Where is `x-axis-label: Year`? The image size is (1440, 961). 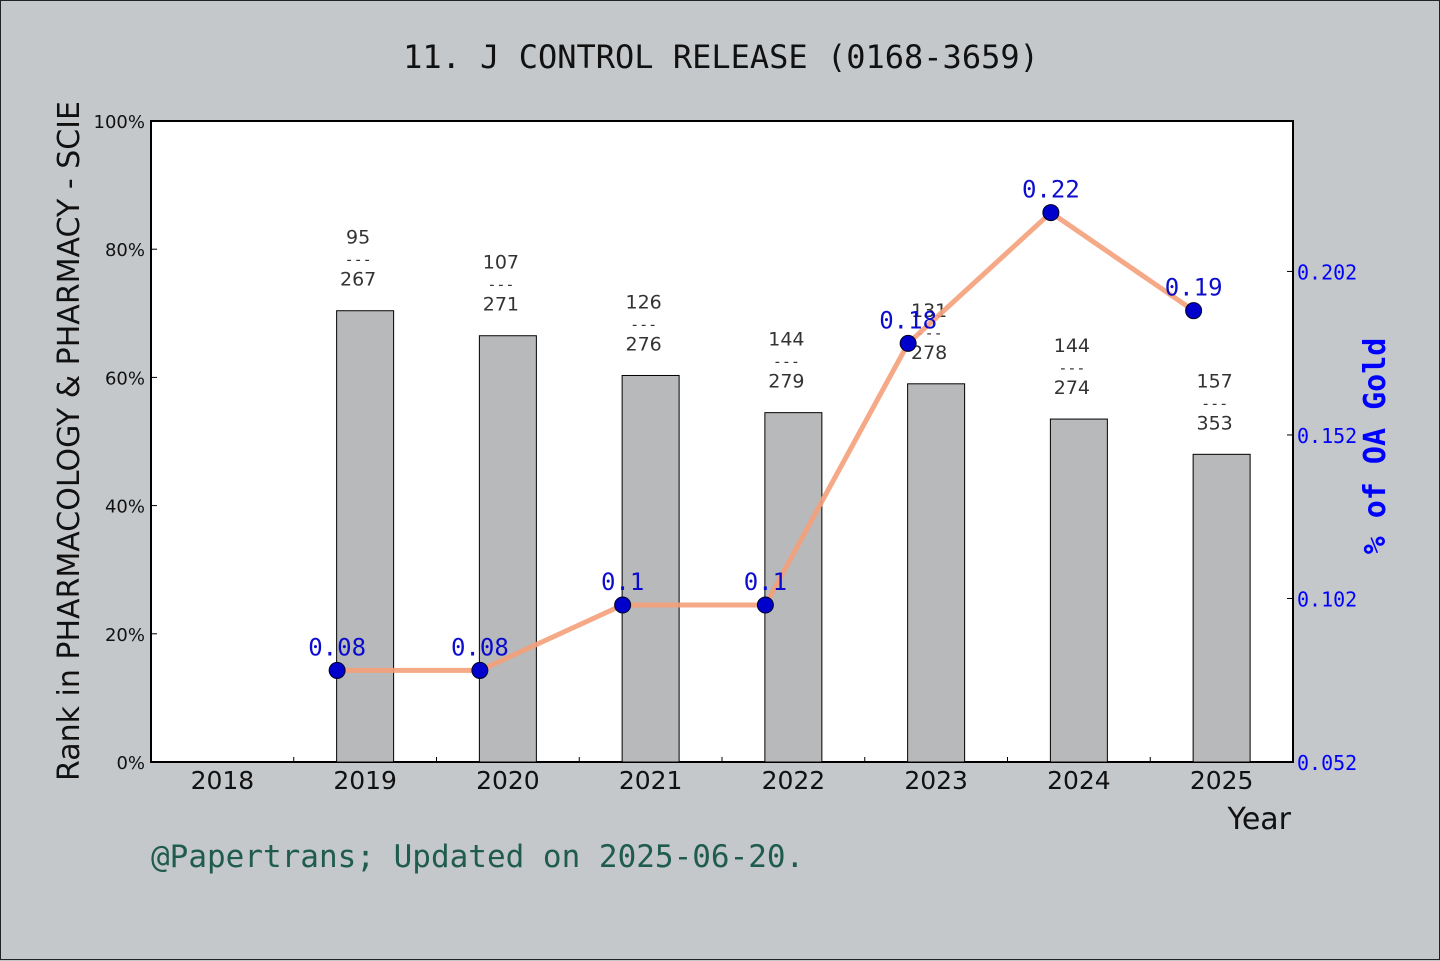 x-axis-label: Year is located at coordinates (1258, 819).